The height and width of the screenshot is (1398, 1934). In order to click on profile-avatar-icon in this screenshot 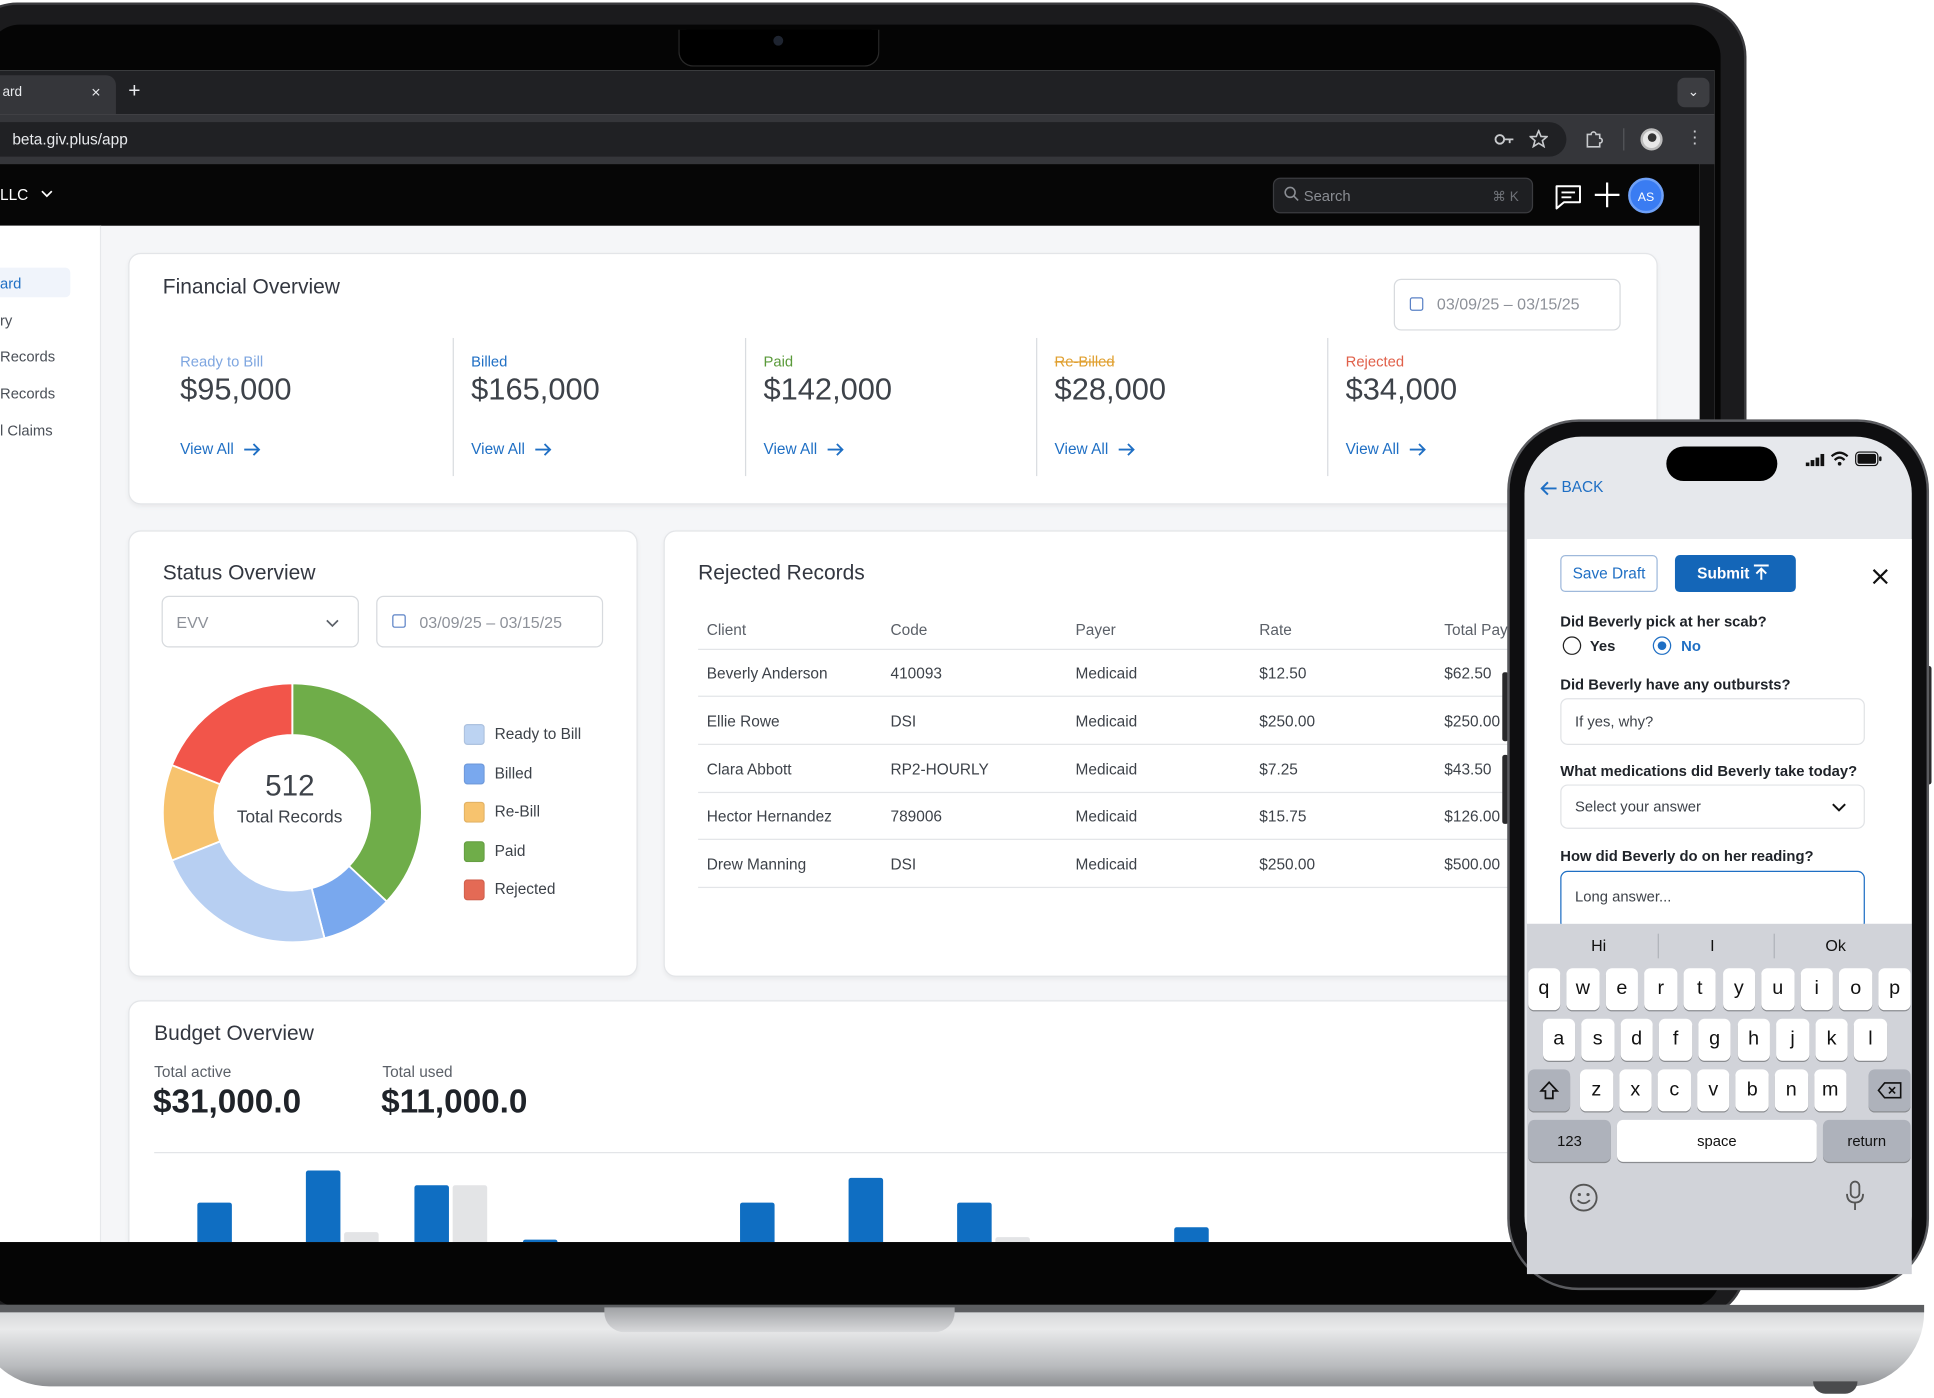, I will do `click(1651, 139)`.